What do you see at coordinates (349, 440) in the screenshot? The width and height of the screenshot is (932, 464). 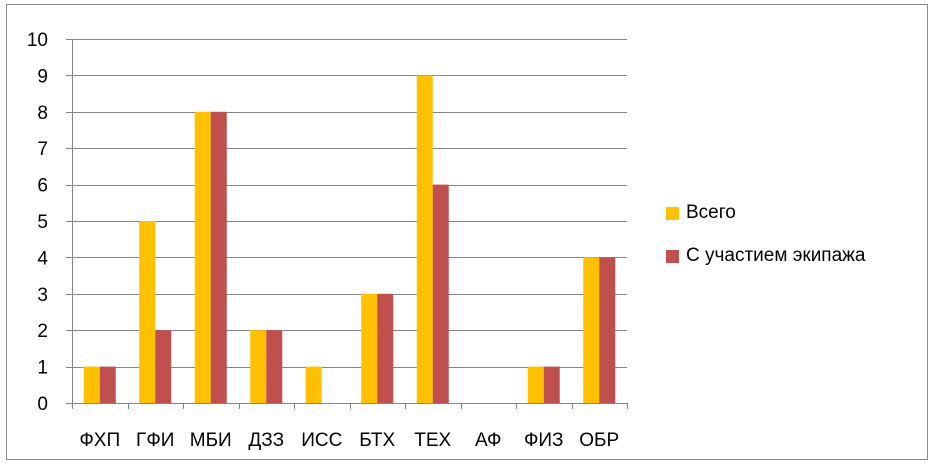 I see `x-tick-labels: ФХП ГФИ МБИ ДЗЗ ИСС БТХ ТЕХ АФ ФИЗ ОБР` at bounding box center [349, 440].